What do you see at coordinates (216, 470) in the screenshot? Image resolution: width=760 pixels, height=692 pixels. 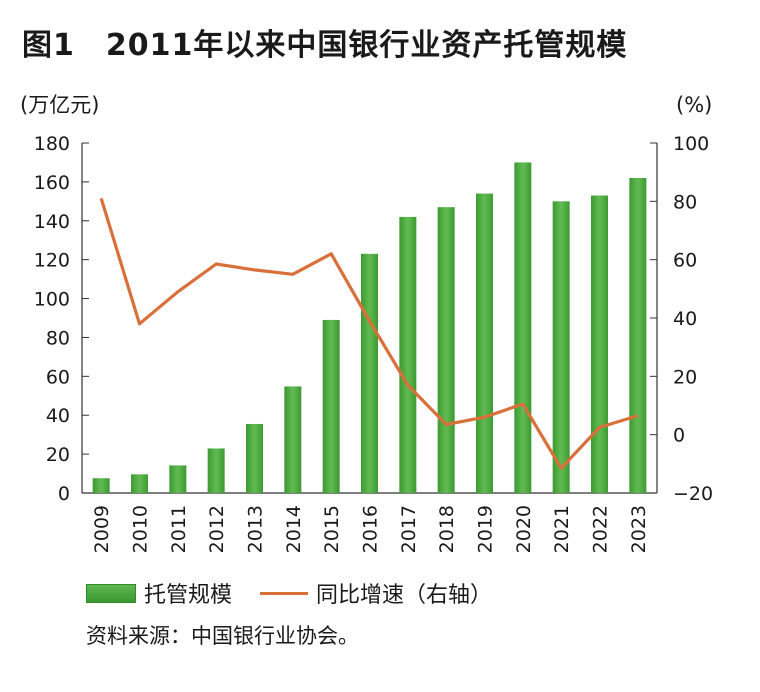 I see `bar-2012` at bounding box center [216, 470].